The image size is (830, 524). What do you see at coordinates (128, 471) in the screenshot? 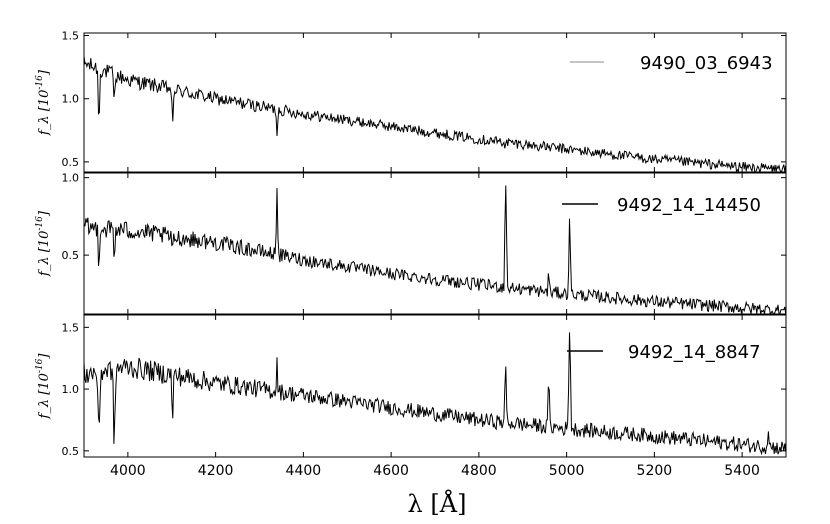
I see `x-tick-label: 4000` at bounding box center [128, 471].